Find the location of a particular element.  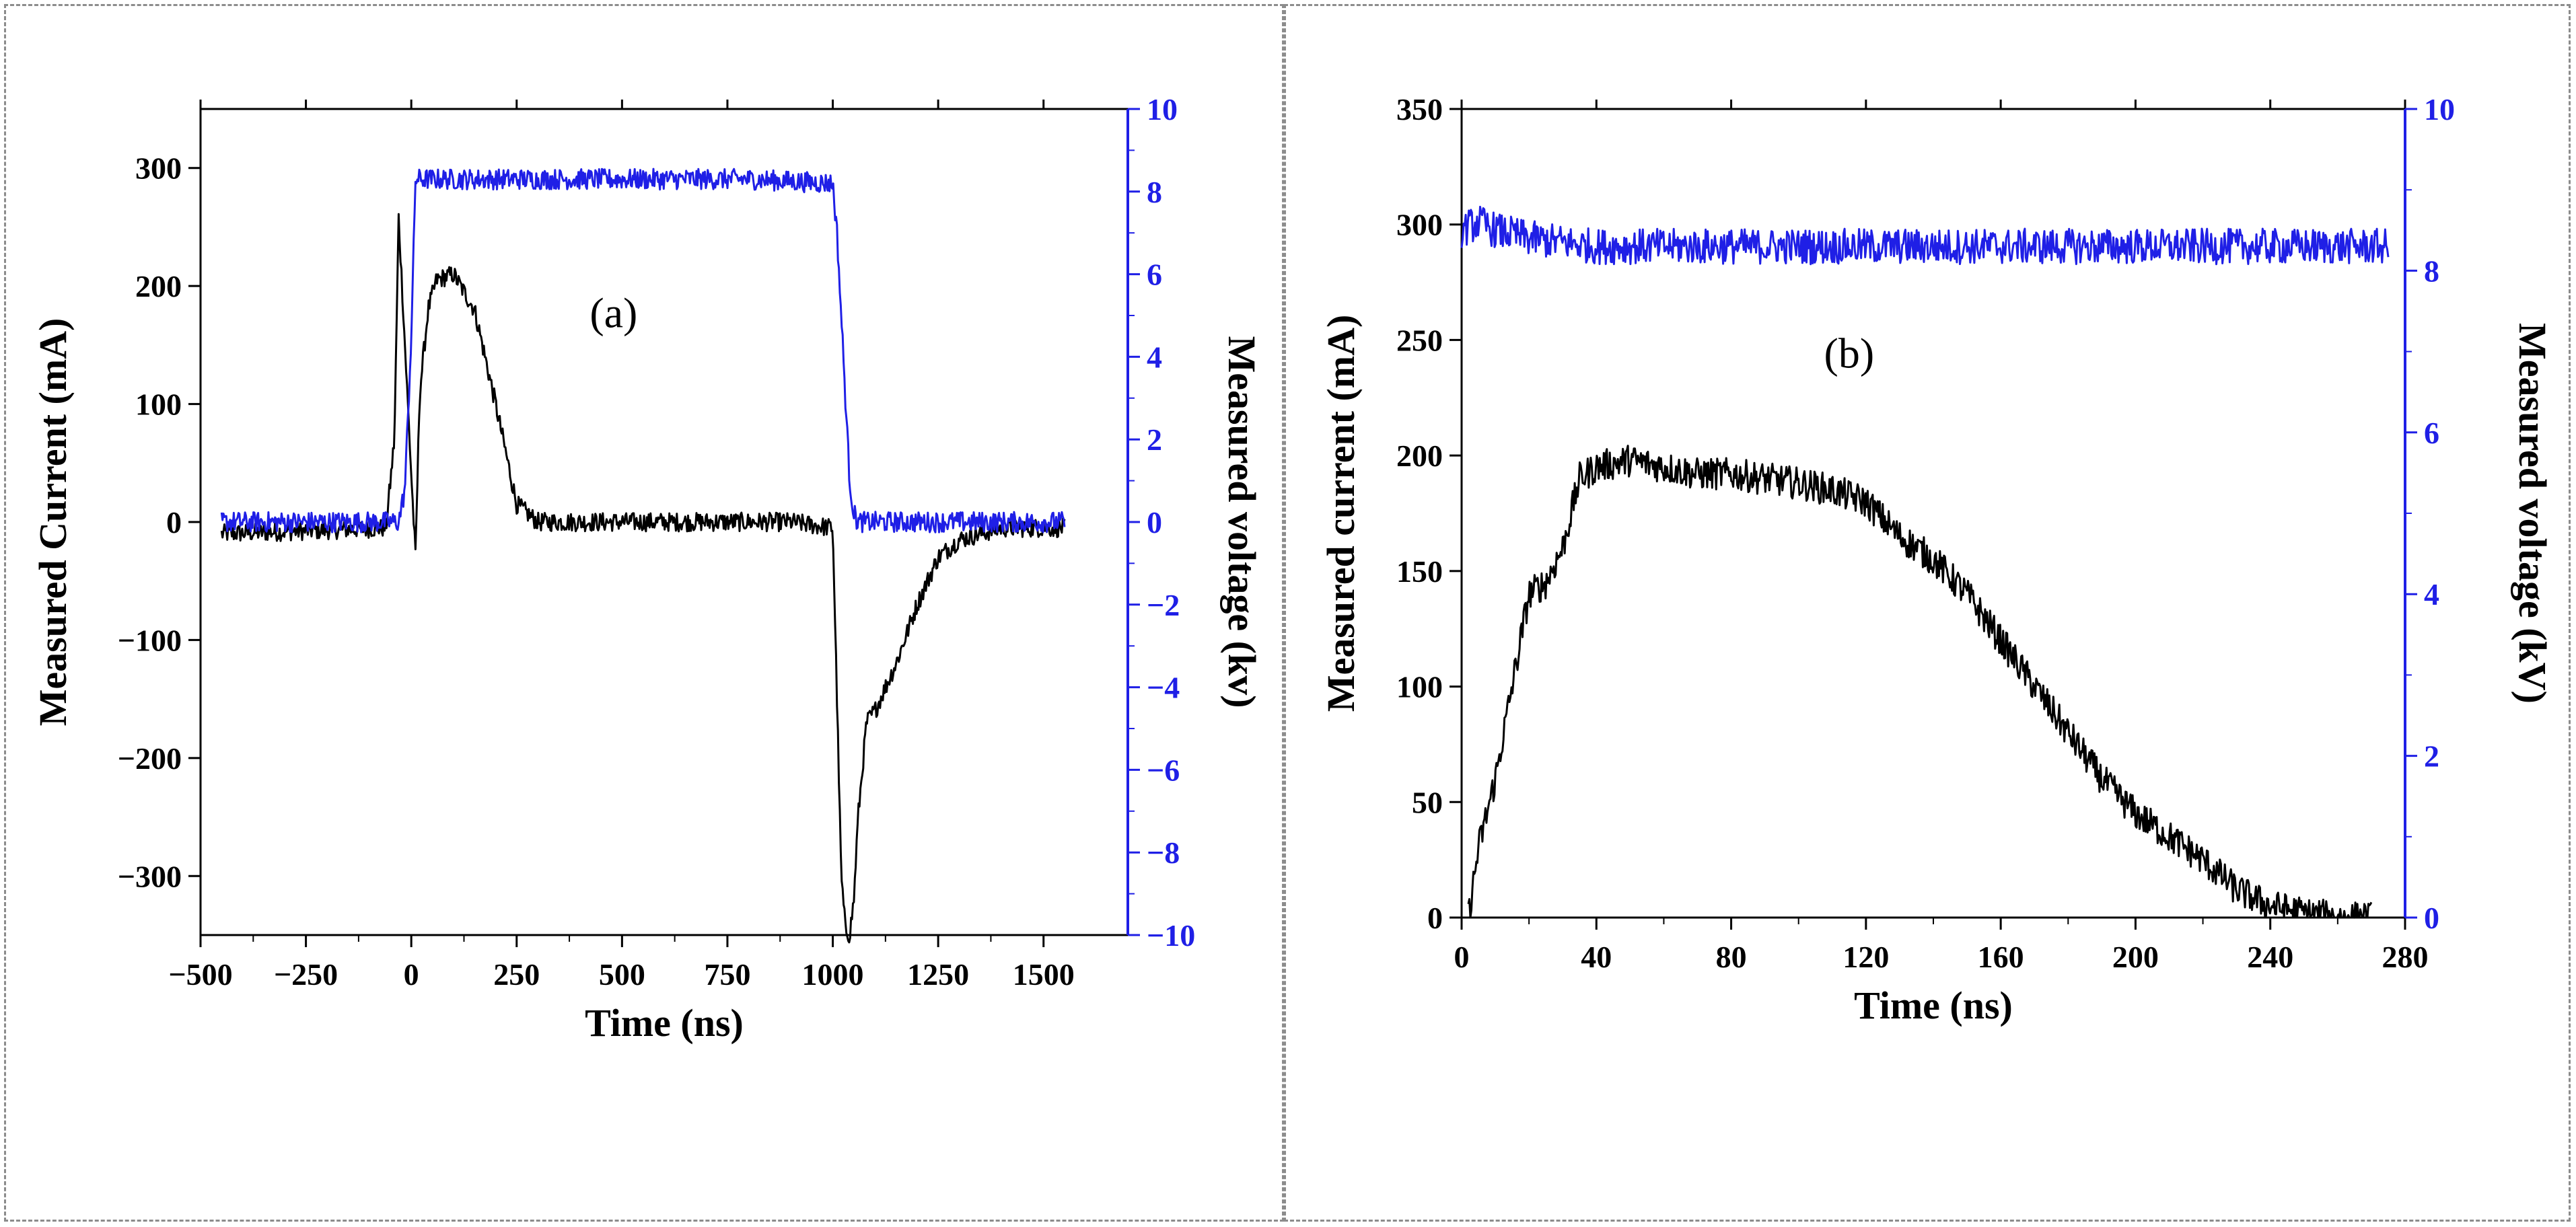

chart-a-y2-tick-label: 10 is located at coordinates (1162, 109).